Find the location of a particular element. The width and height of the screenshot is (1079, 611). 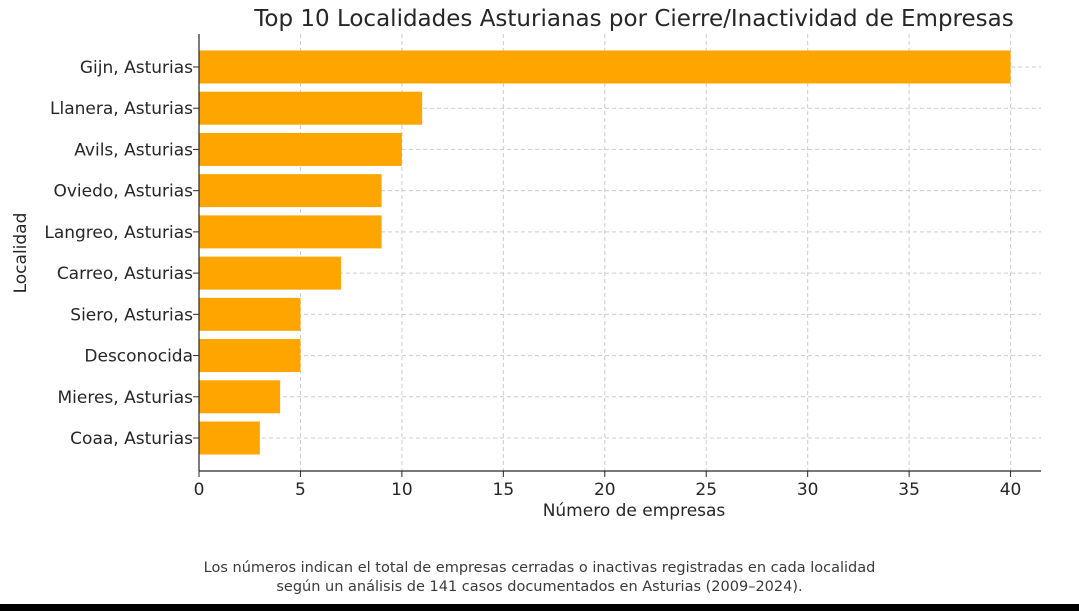

category-label: Oviedo, Asturias is located at coordinates (123, 192).